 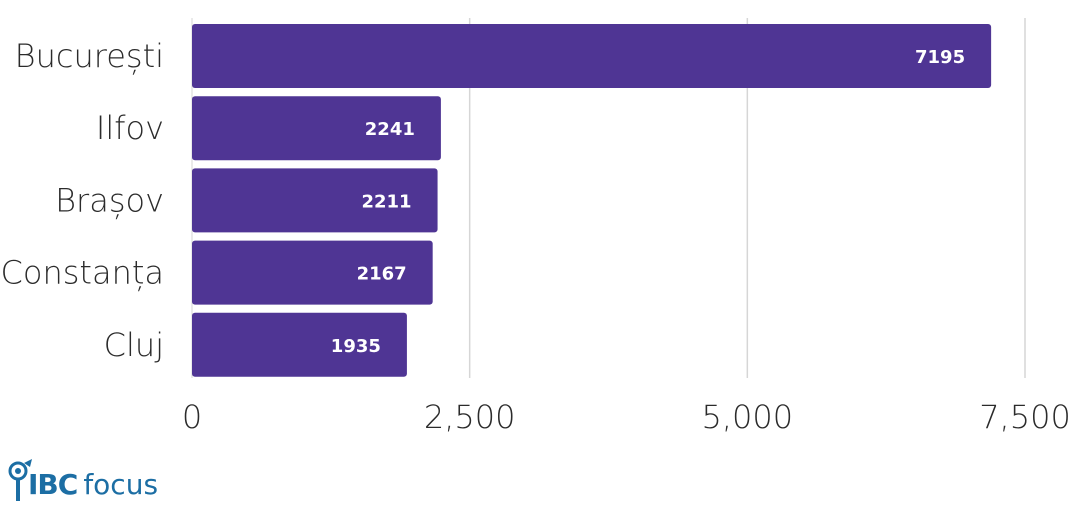 I want to click on category-label: Brașov, so click(x=109, y=200).